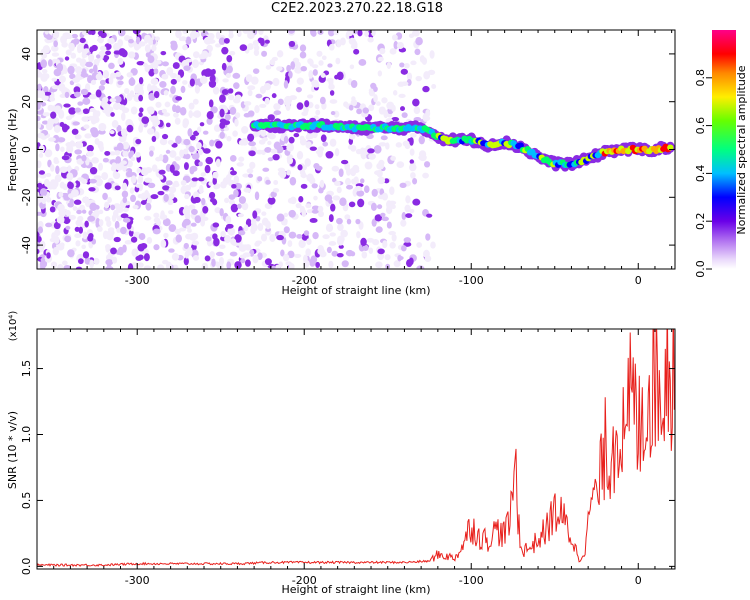 Image resolution: width=750 pixels, height=600 pixels. What do you see at coordinates (638, 280) in the screenshot?
I see `x-tick-label: 0` at bounding box center [638, 280].